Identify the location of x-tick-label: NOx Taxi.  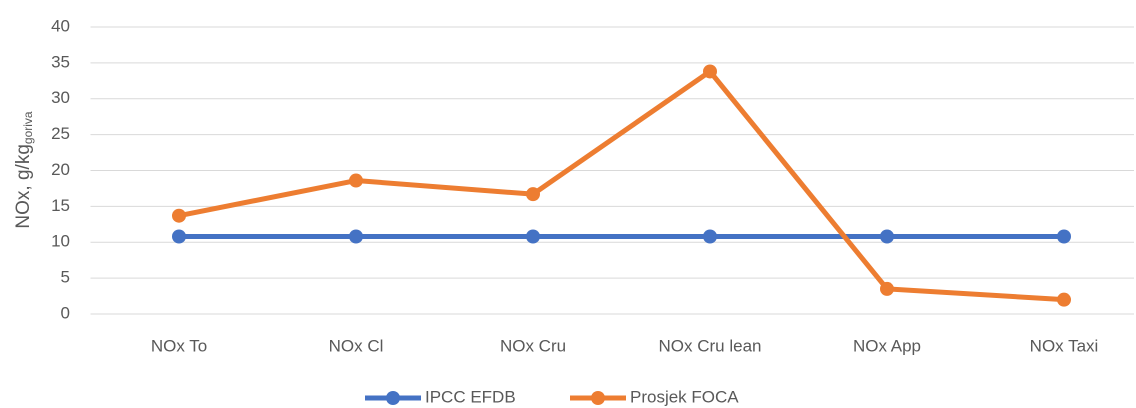
(1064, 345).